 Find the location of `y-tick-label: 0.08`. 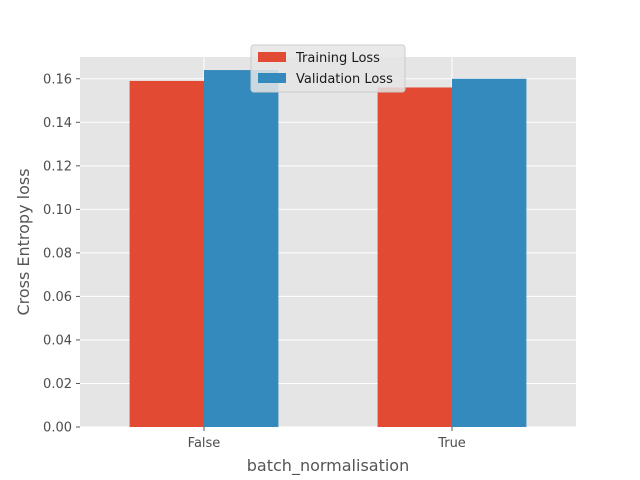

y-tick-label: 0.08 is located at coordinates (57, 253).